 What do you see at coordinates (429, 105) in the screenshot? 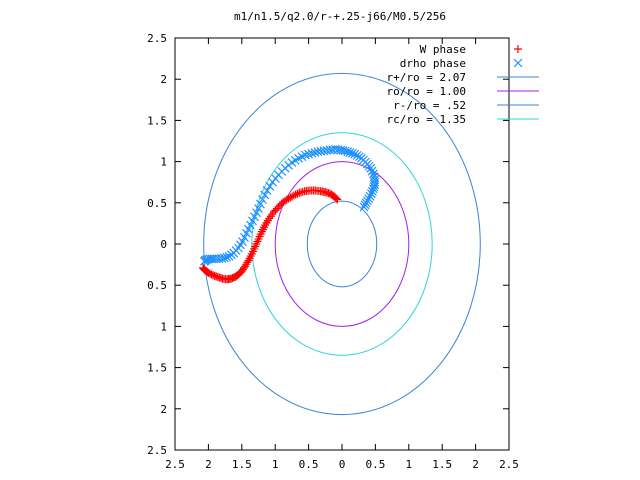
I see `legend-label: r-/ro = .52` at bounding box center [429, 105].